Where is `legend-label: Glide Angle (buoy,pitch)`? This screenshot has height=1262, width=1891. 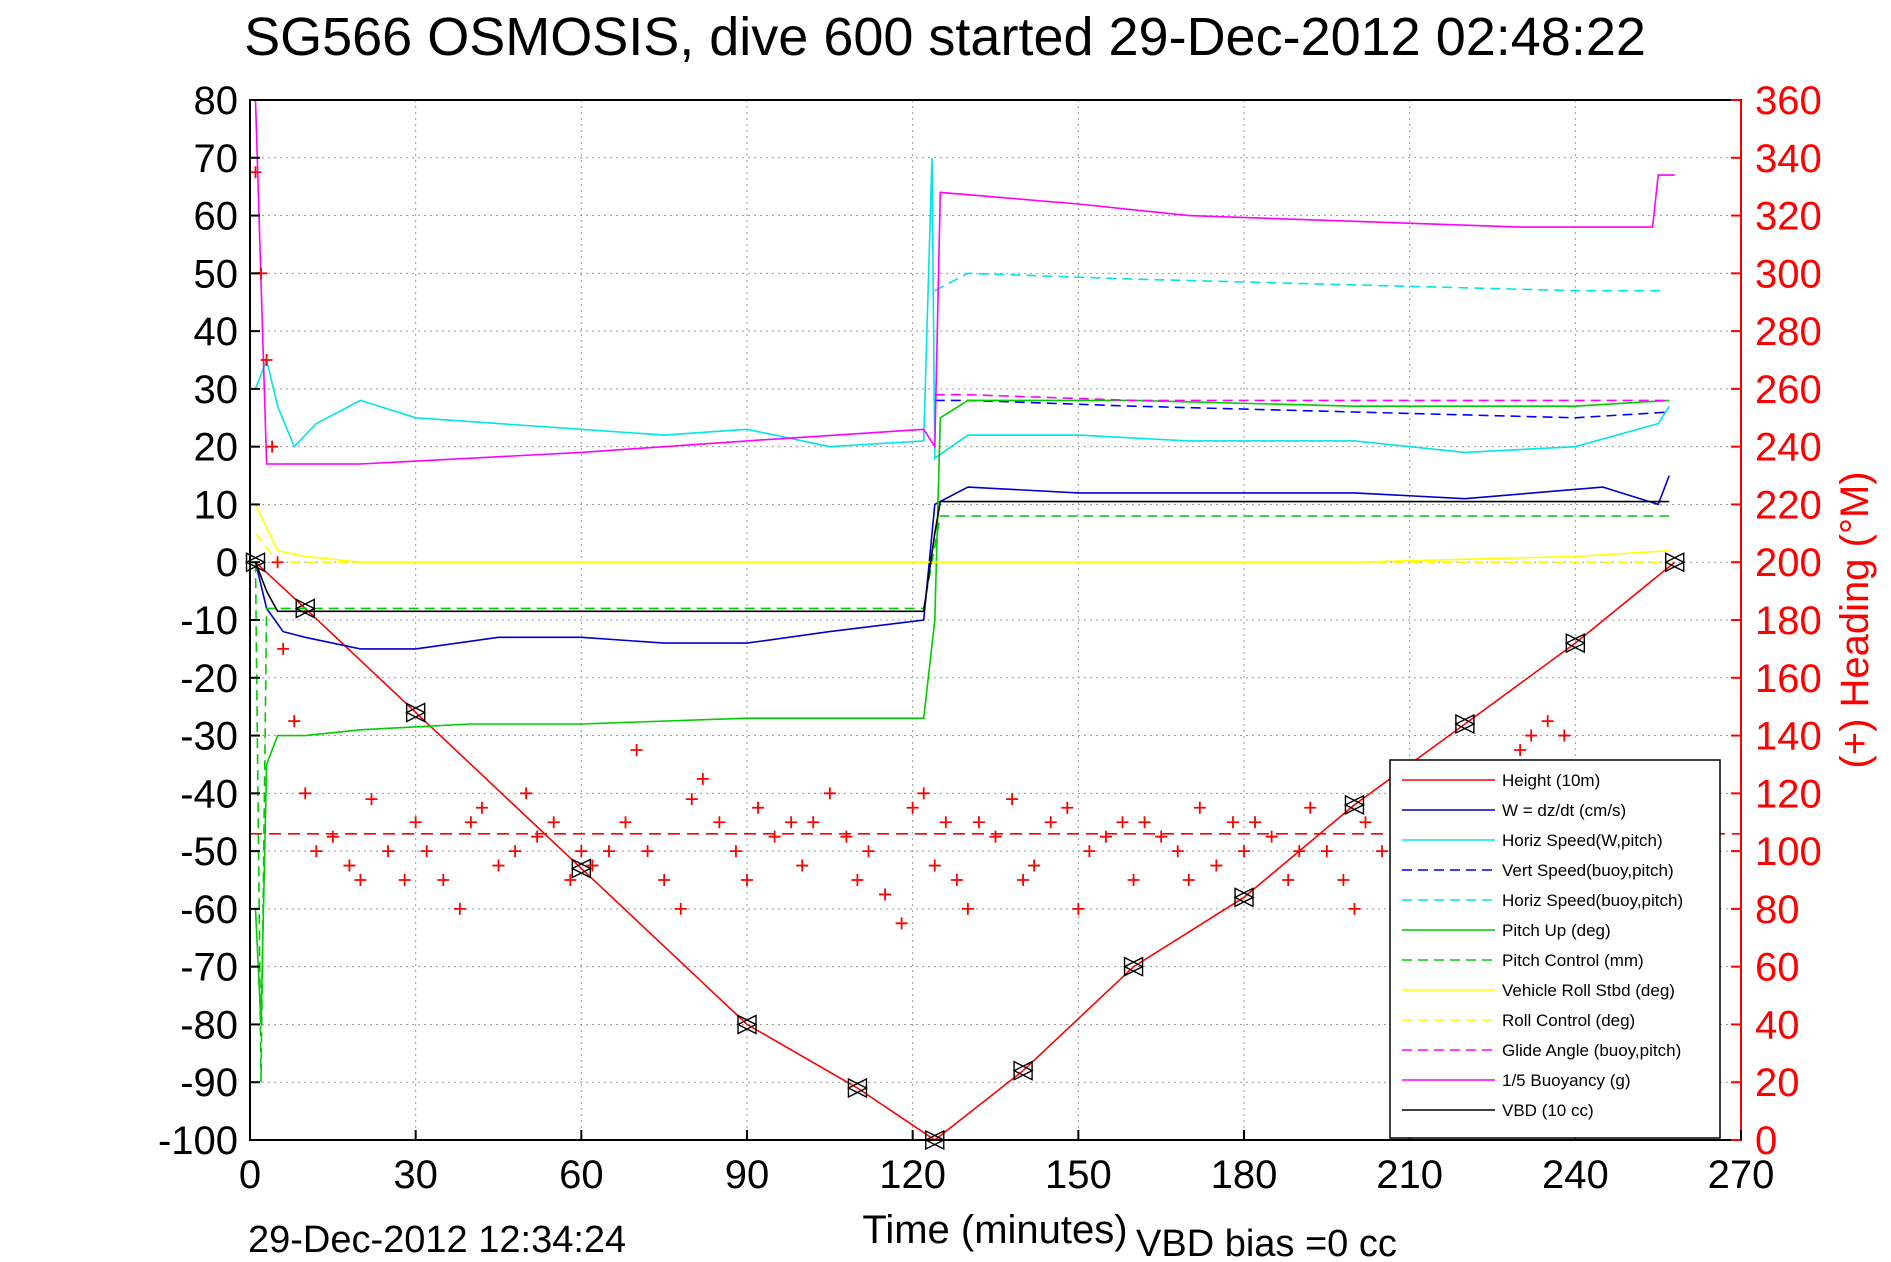
legend-label: Glide Angle (buoy,pitch) is located at coordinates (1591, 1050).